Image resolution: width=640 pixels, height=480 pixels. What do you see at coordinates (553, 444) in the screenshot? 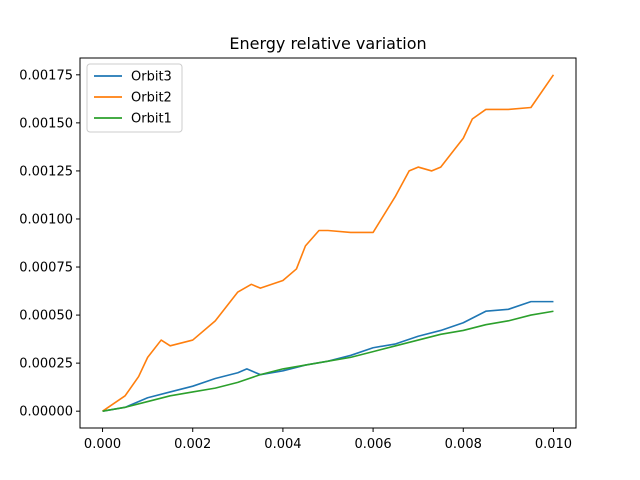
I see `x-tick-label: 0.010` at bounding box center [553, 444].